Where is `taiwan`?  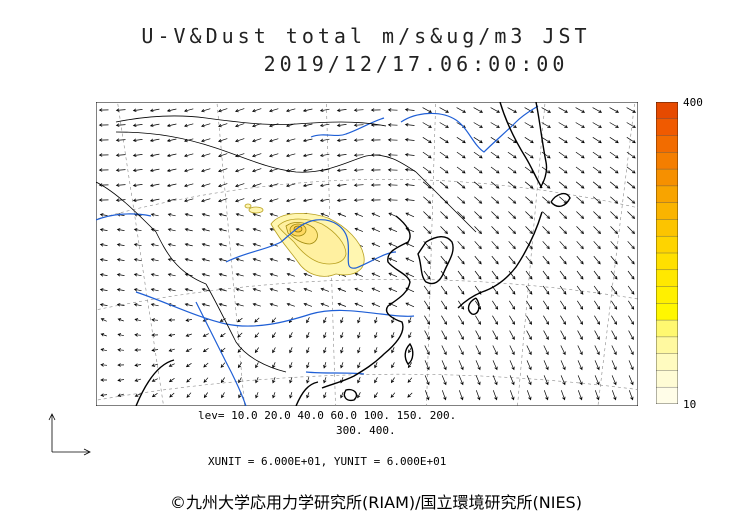
taiwan is located at coordinates (409, 353).